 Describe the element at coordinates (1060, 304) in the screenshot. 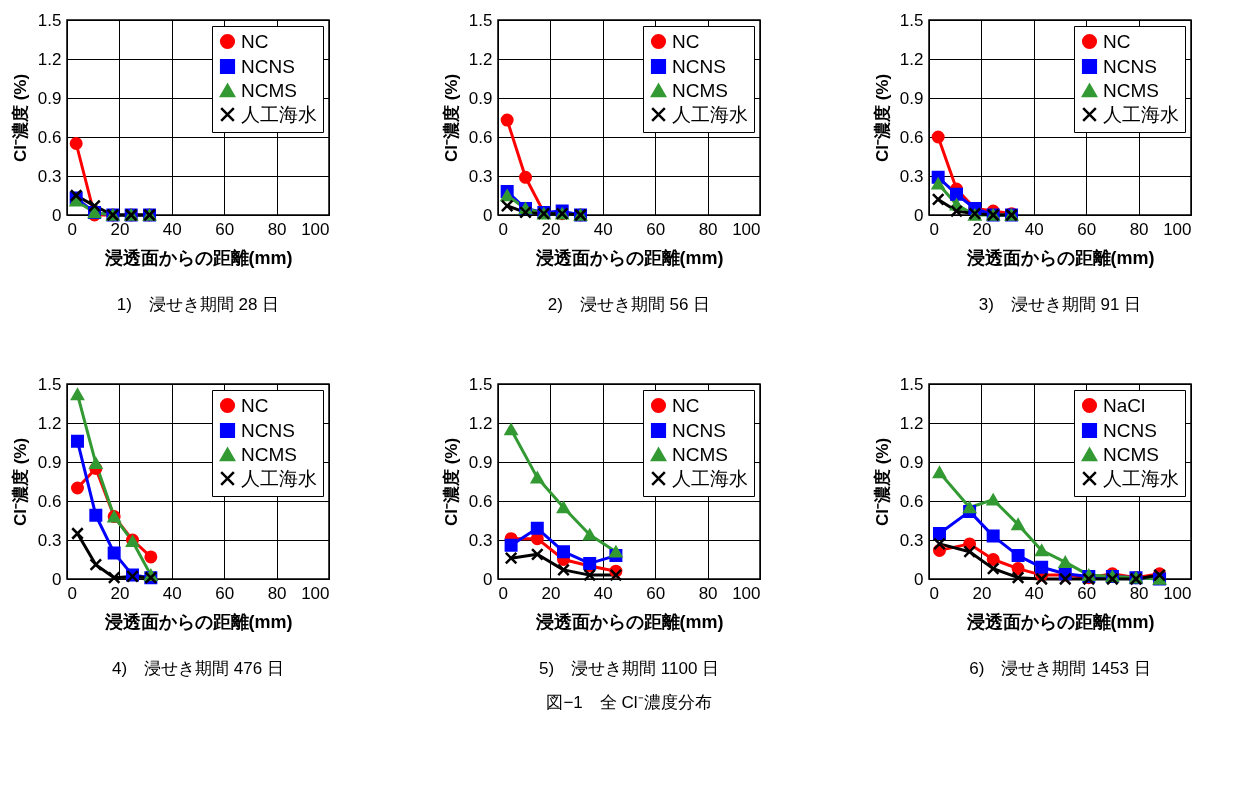

I see `text: 3) 浸せき期間 91 日` at that location.